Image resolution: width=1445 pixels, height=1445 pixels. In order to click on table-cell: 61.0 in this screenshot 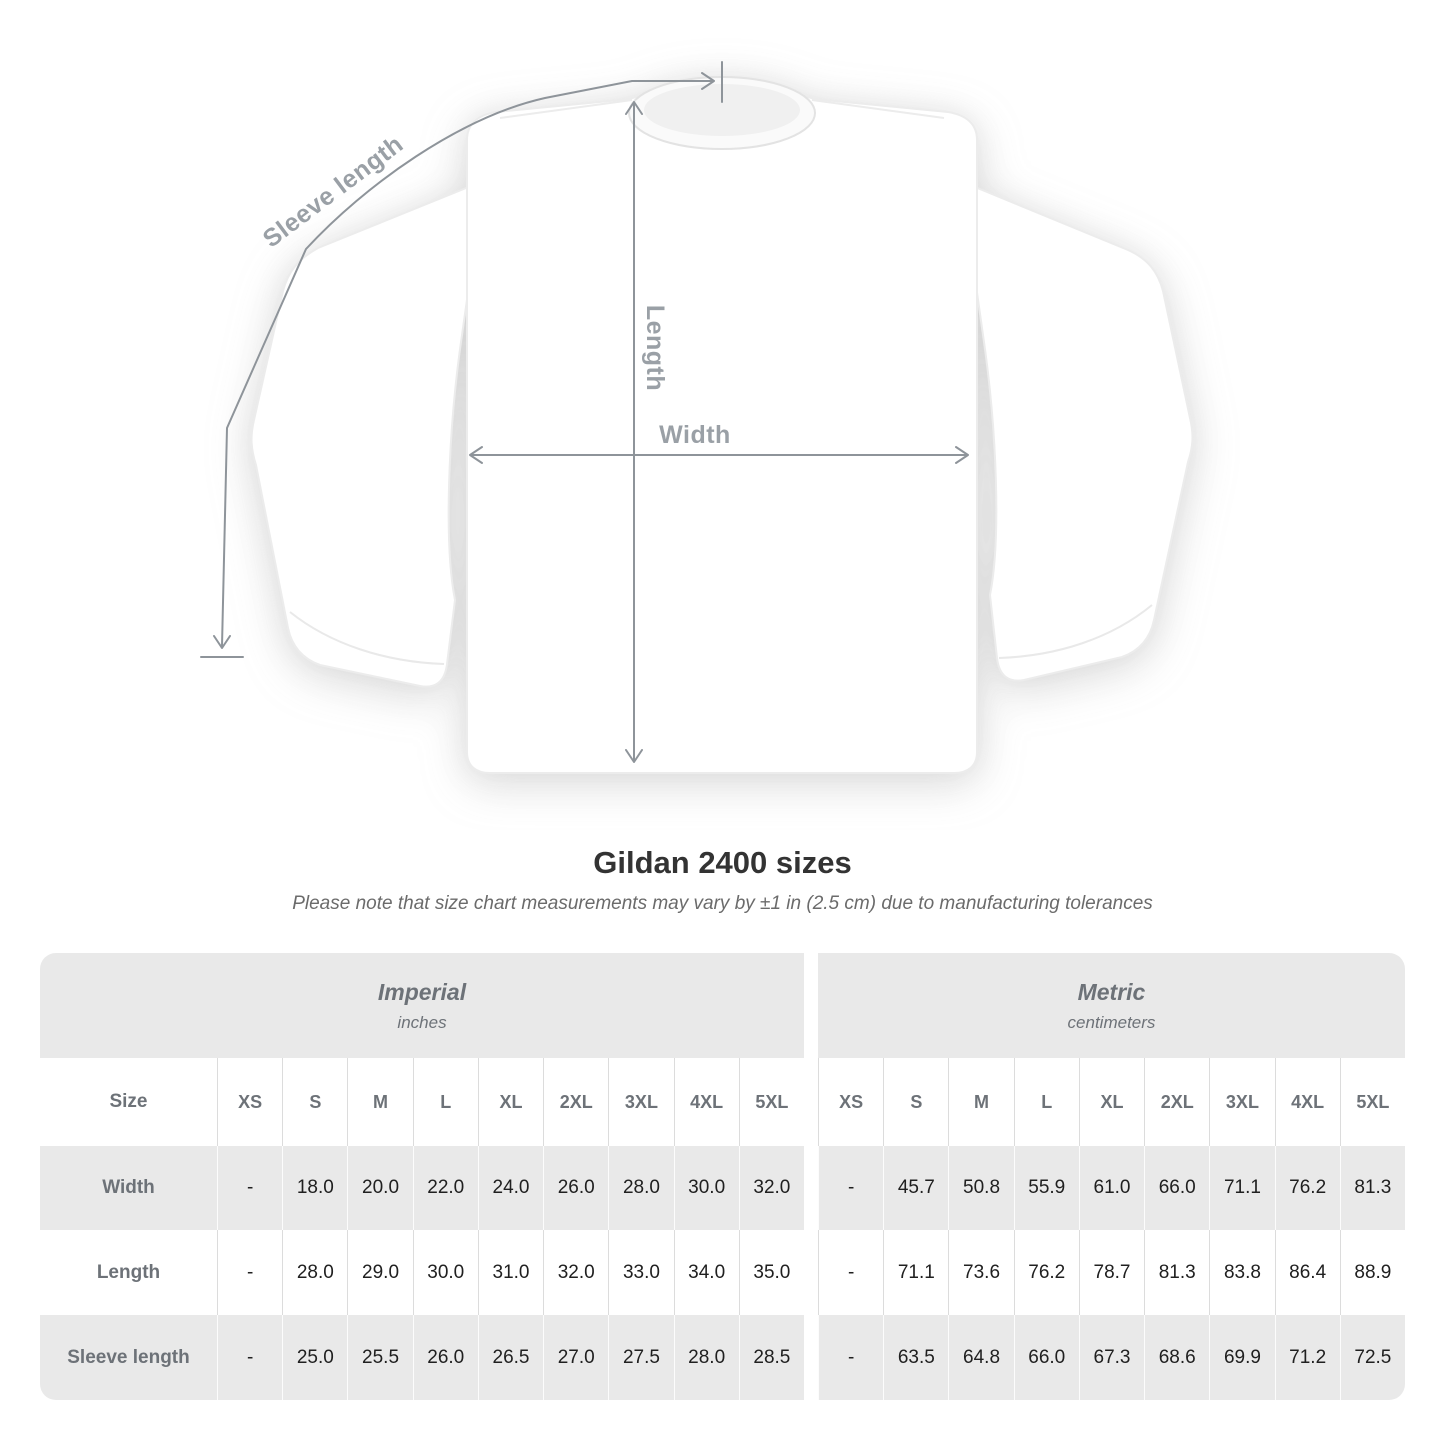, I will do `click(1111, 1188)`.